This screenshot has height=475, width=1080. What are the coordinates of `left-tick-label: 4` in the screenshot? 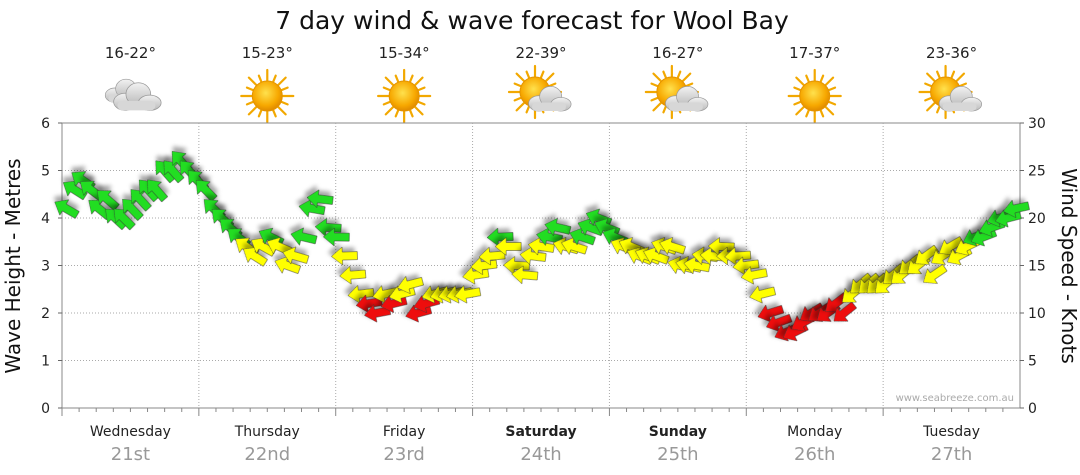 It's located at (45, 219).